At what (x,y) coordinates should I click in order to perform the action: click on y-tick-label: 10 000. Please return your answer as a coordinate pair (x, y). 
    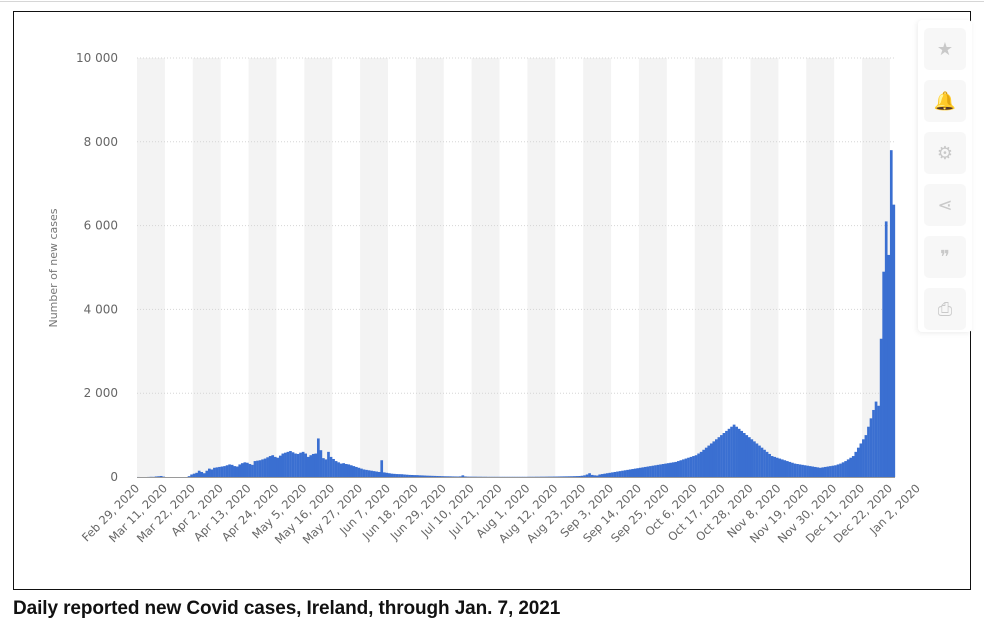
    Looking at the image, I should click on (97, 58).